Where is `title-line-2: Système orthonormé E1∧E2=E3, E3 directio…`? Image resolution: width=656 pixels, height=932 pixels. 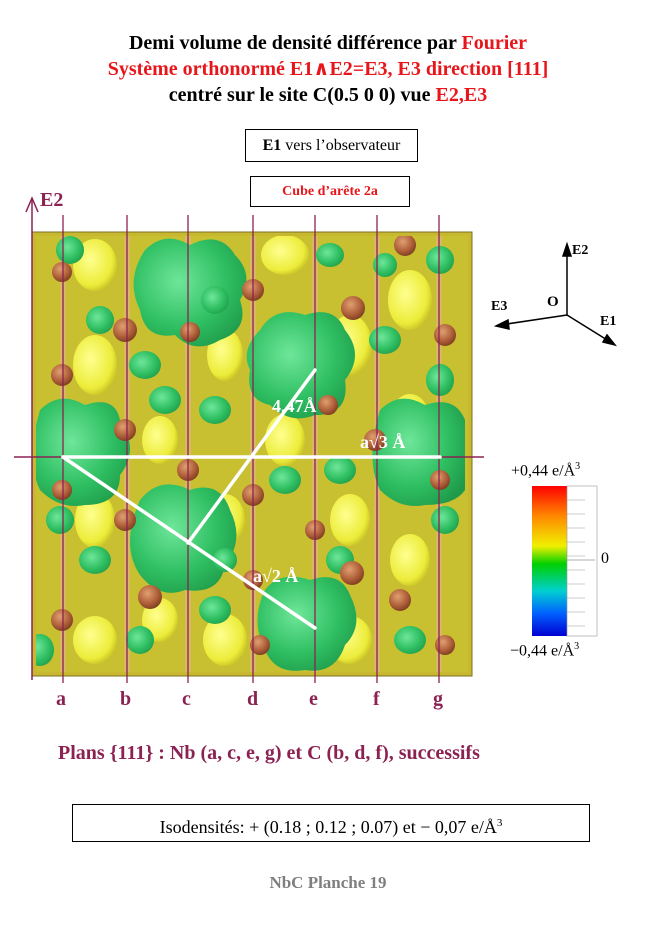 title-line-2: Système orthonormé E1∧E2=E3, E3 directio… is located at coordinates (328, 69).